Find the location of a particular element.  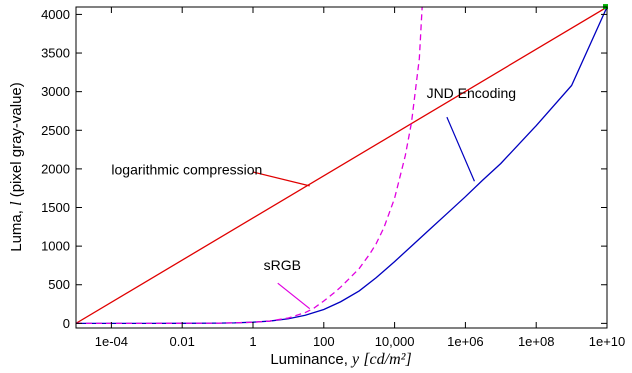

x-axis-title: Luminance, y [cd/m²] is located at coordinates (340, 359).